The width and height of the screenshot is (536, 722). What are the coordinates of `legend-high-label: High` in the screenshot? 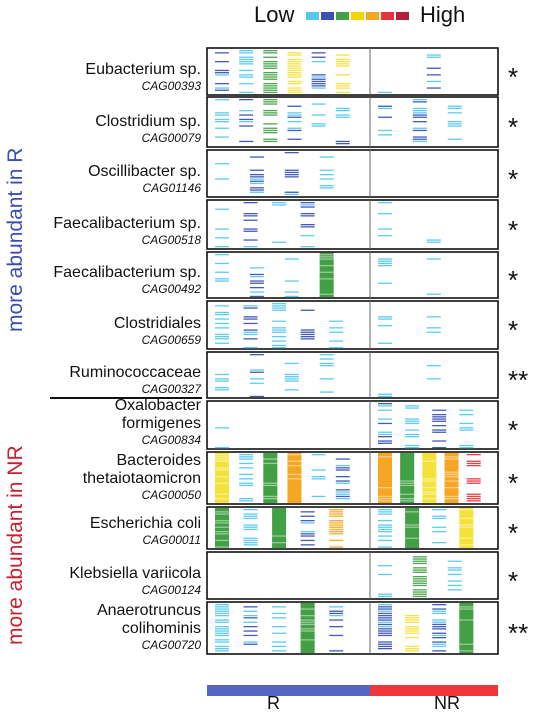 It's located at (443, 14).